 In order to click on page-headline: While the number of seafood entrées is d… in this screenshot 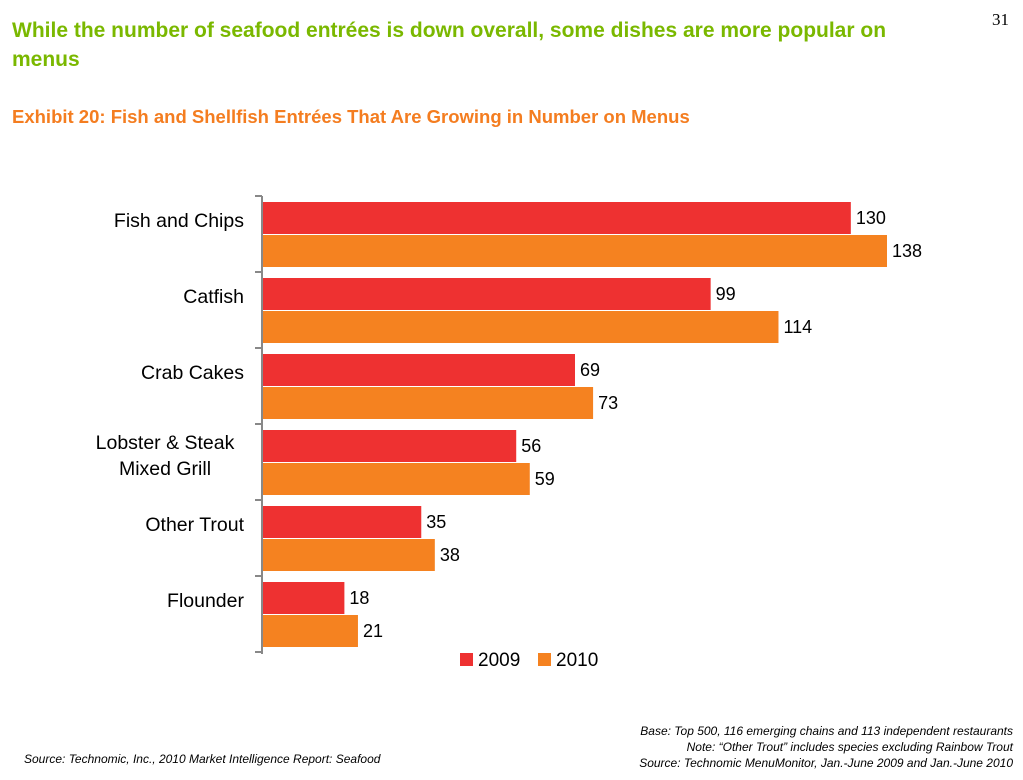, I will do `click(449, 45)`.